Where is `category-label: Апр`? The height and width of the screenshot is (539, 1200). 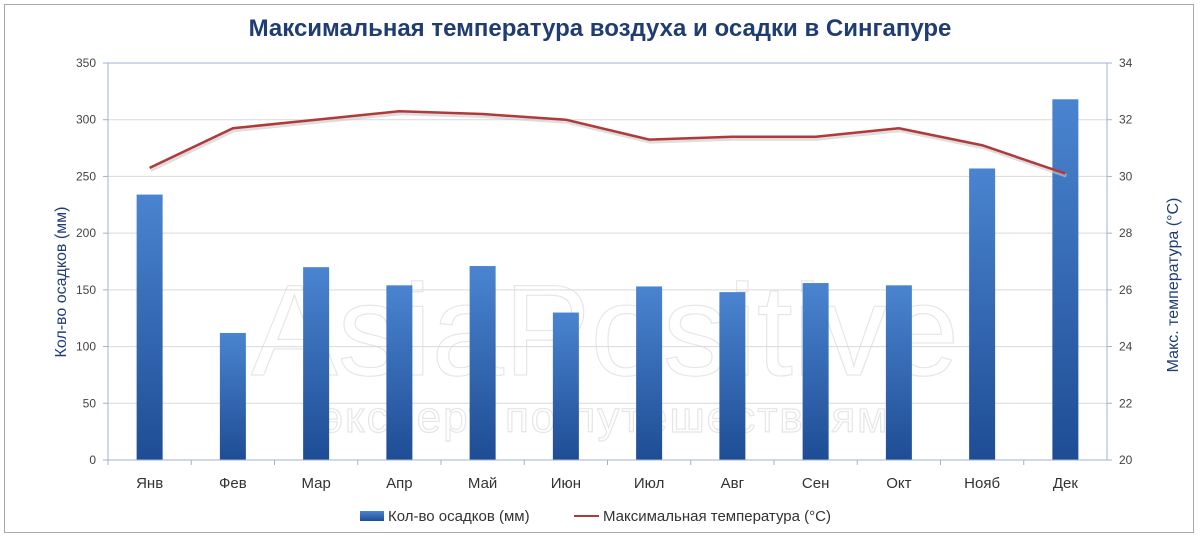 category-label: Апр is located at coordinates (399, 483).